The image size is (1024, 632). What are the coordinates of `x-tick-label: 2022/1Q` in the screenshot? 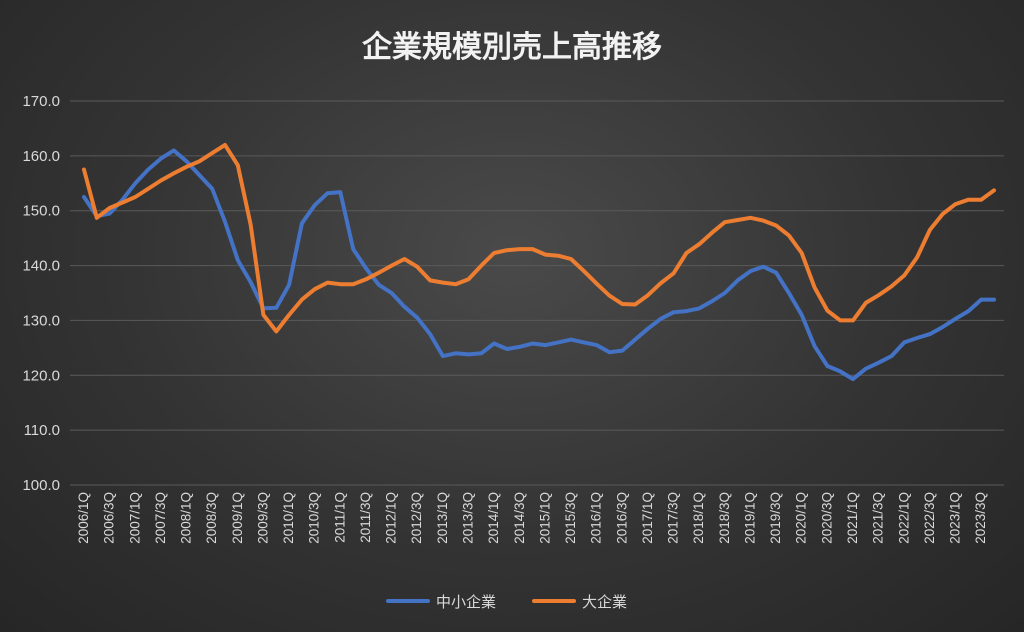 It's located at (903, 518).